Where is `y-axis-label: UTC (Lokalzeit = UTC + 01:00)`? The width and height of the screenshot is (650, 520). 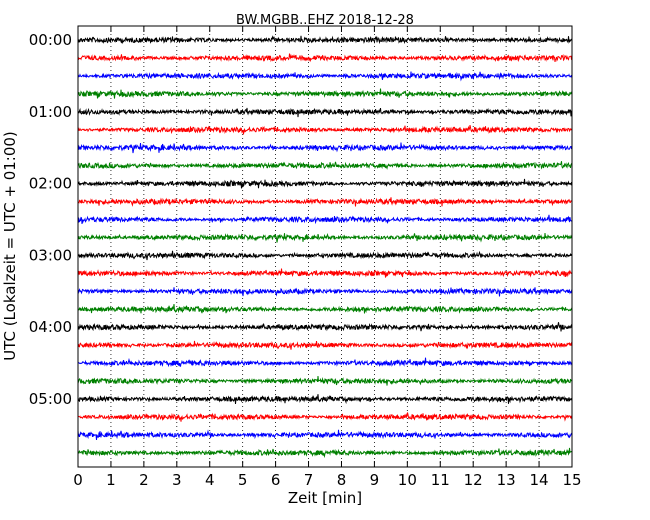 y-axis-label: UTC (Lokalzeit = UTC + 01:00) is located at coordinates (10, 246).